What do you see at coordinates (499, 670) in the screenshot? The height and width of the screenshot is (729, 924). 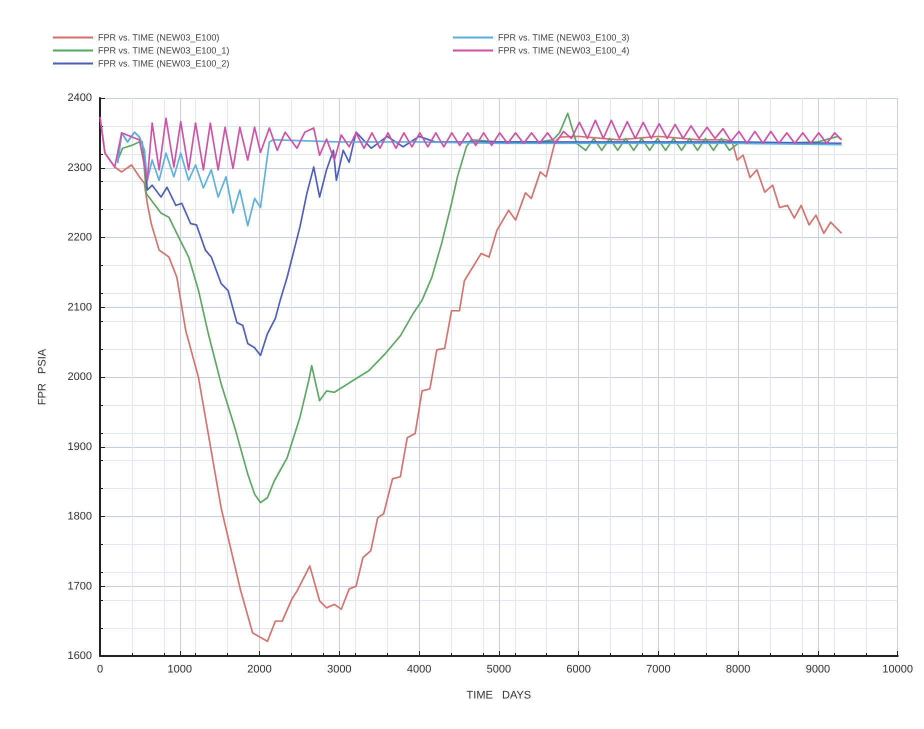 I see `x-tick-label: 5000` at bounding box center [499, 670].